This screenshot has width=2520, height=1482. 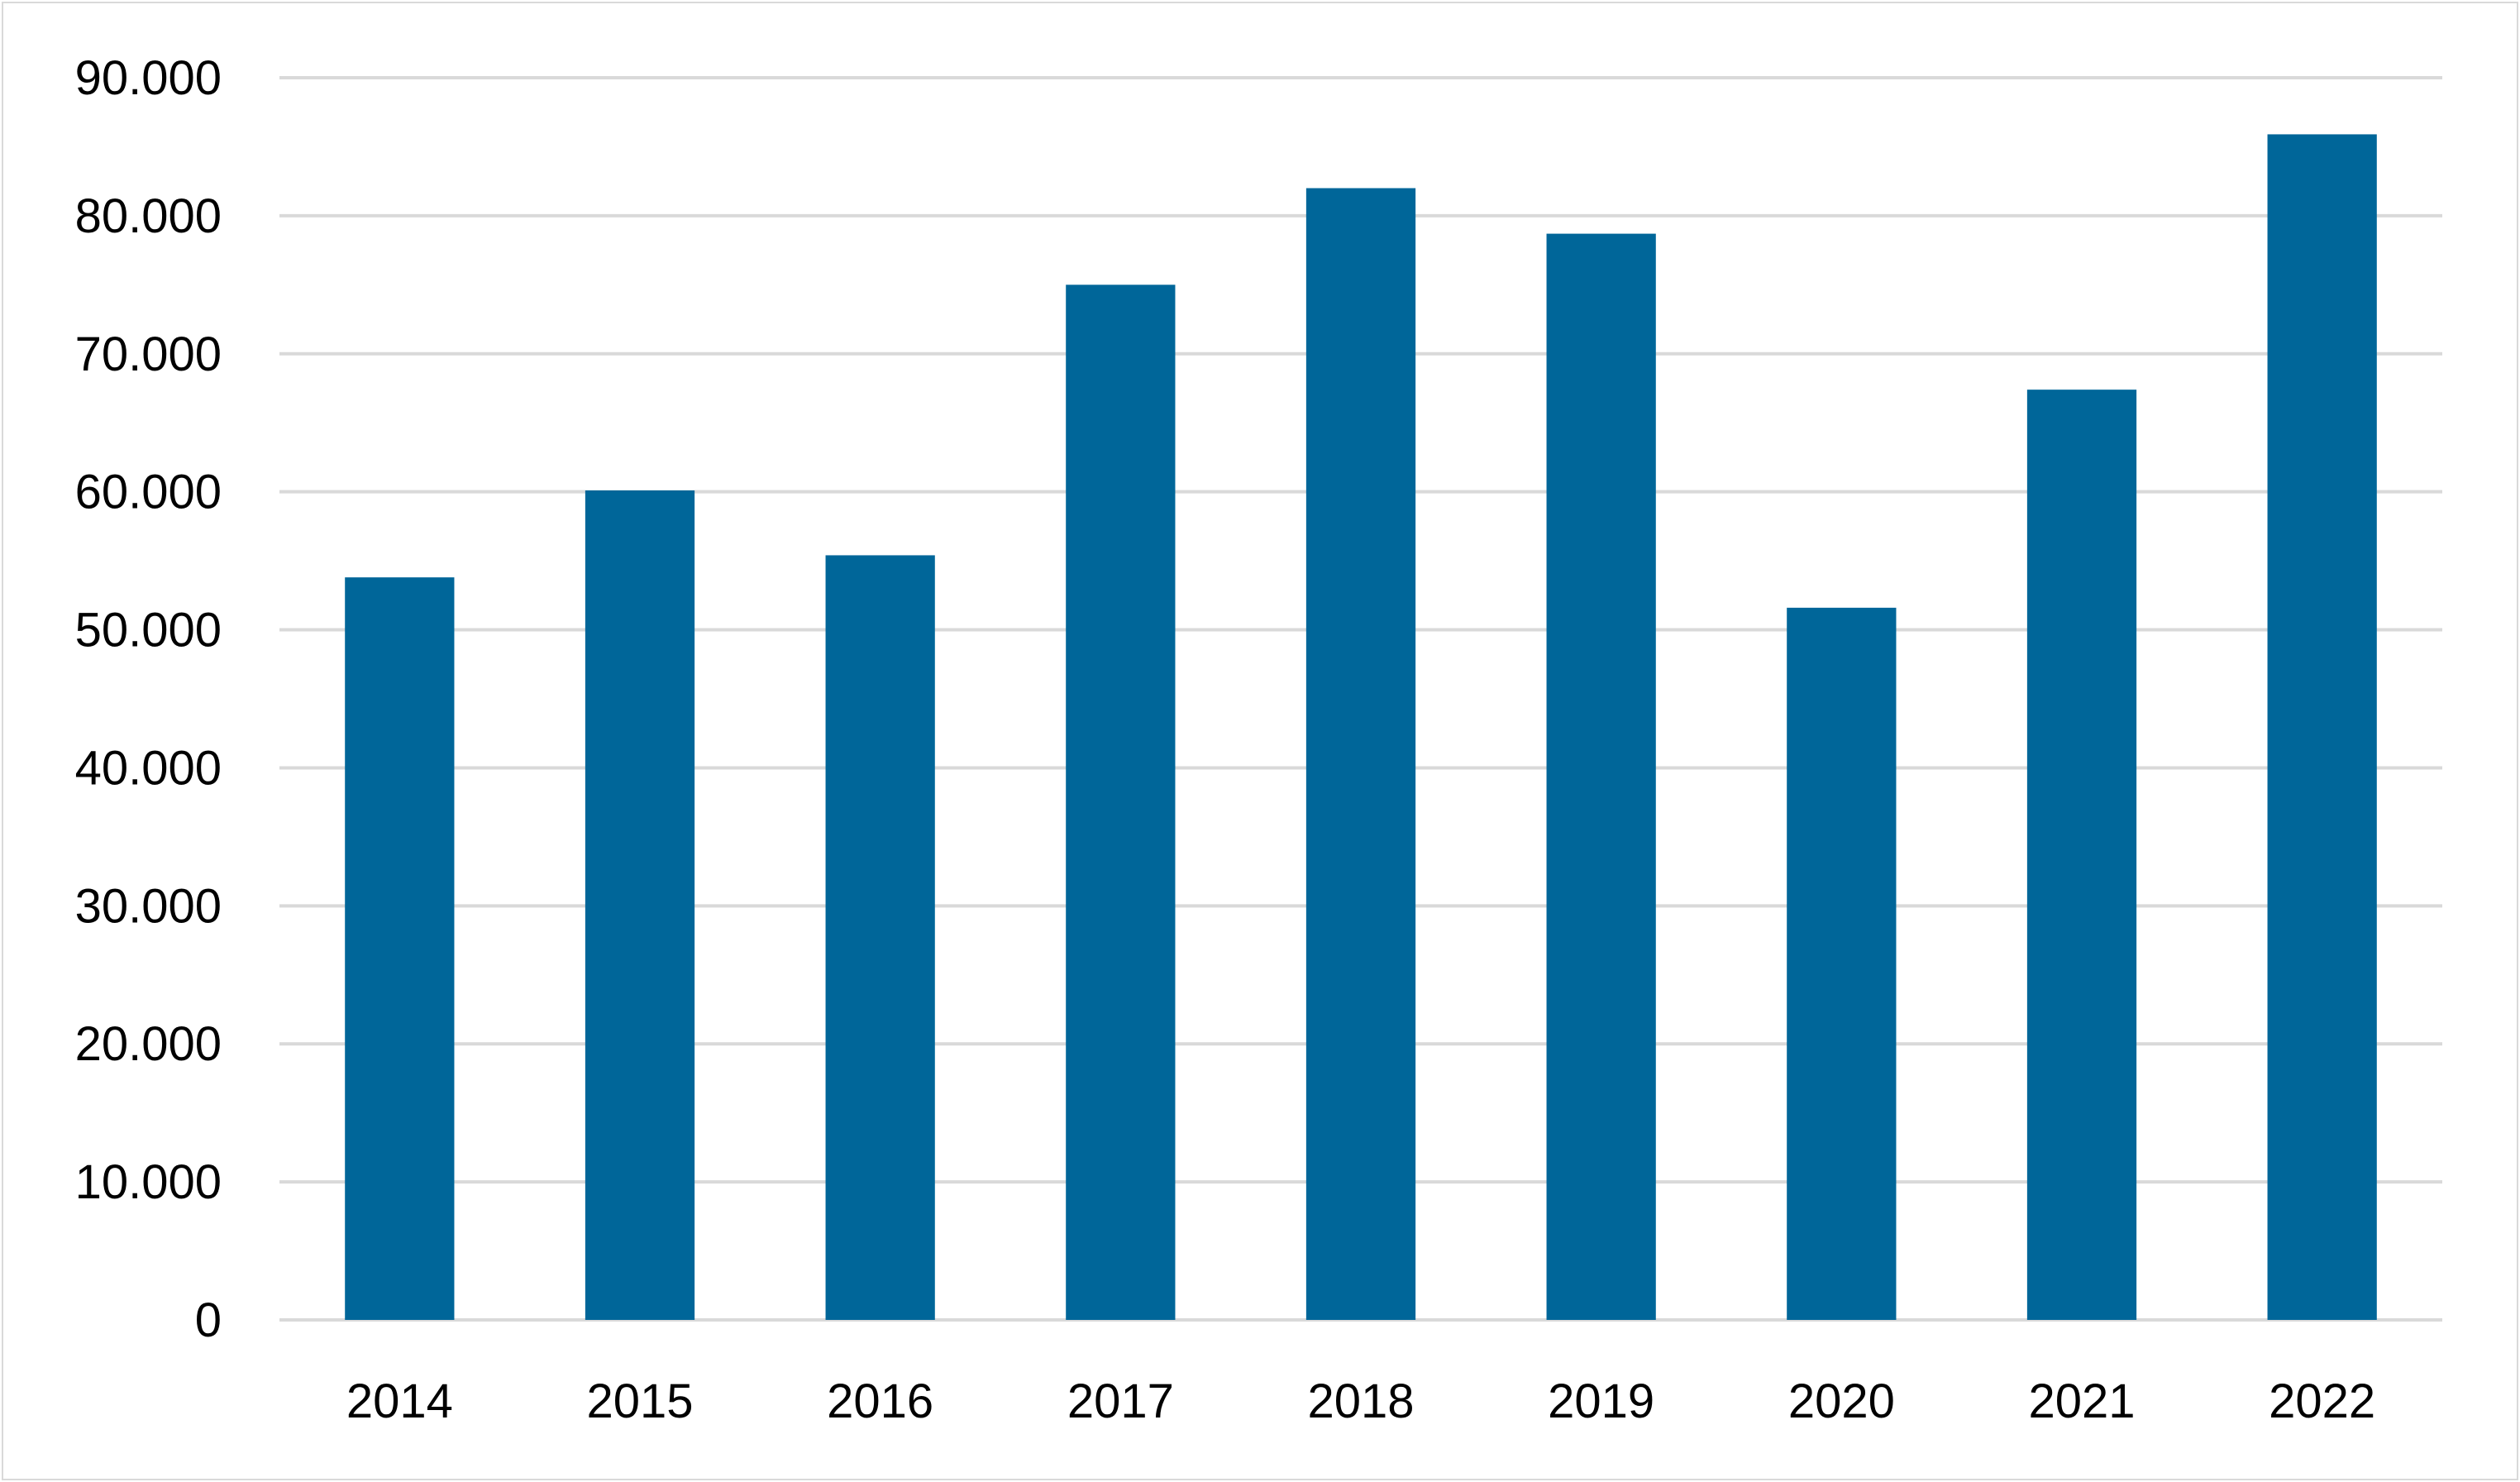 What do you see at coordinates (1121, 802) in the screenshot?
I see `bar-2017` at bounding box center [1121, 802].